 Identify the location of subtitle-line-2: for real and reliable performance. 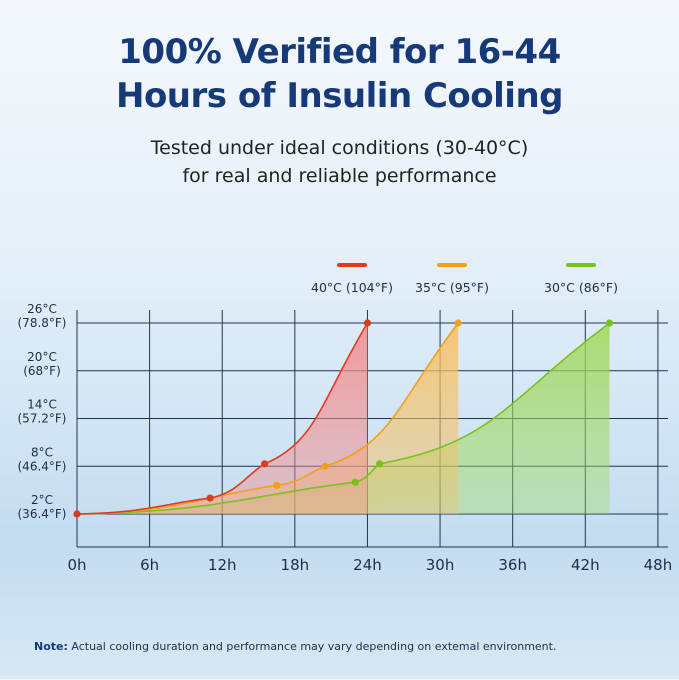
(339, 176).